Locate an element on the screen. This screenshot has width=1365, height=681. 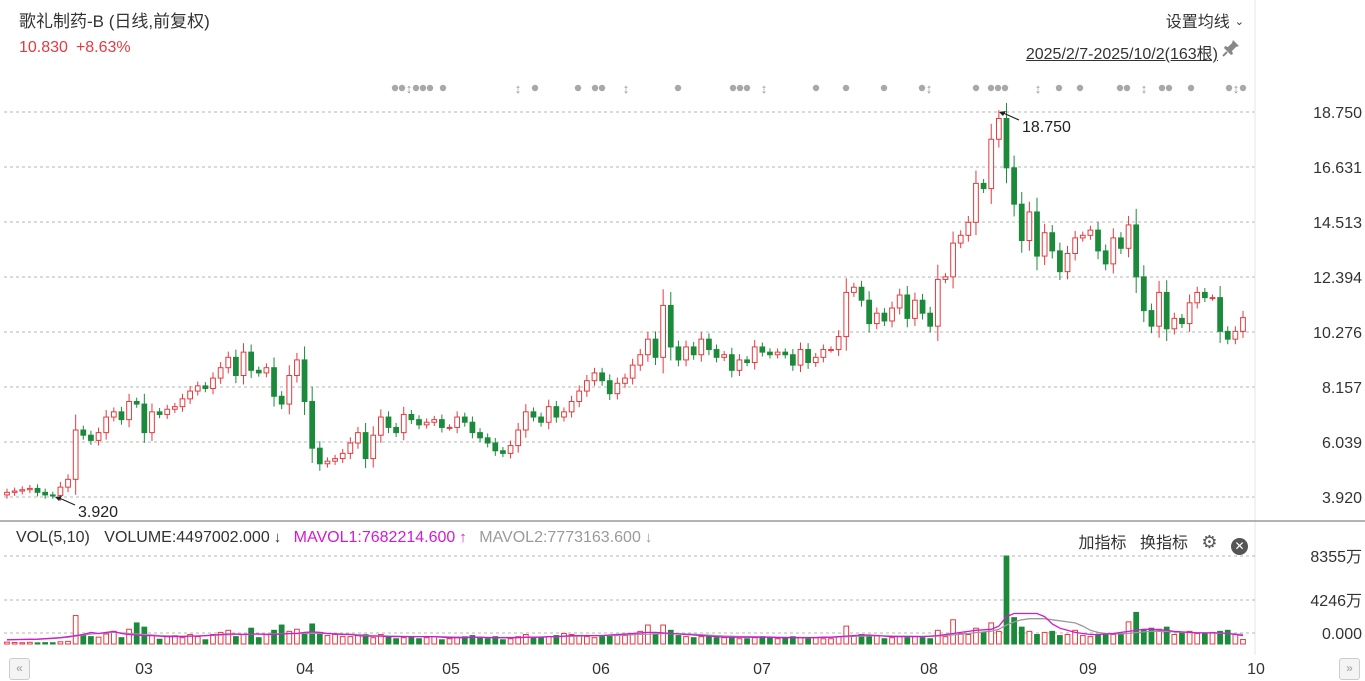
scroll-left-icon: « is located at coordinates (19, 669).